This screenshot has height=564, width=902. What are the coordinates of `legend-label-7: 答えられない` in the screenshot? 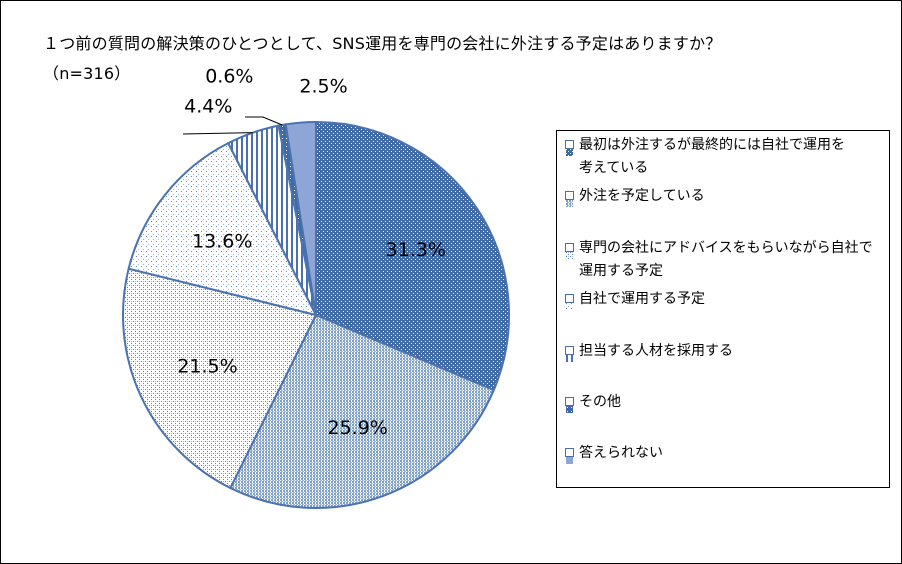 It's located at (621, 453).